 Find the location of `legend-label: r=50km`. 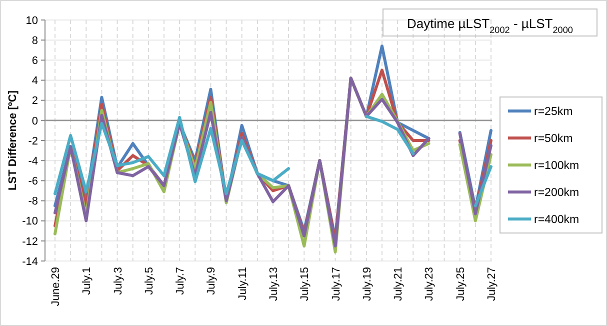

legend-label: r=50km is located at coordinates (553, 139).